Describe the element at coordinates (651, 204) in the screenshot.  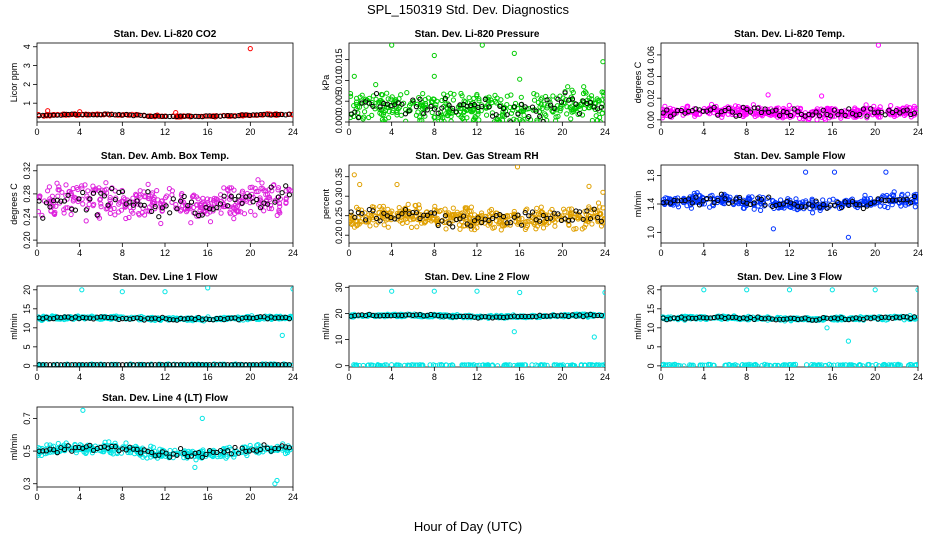
I see `y-tick-label: 1.4` at that location.